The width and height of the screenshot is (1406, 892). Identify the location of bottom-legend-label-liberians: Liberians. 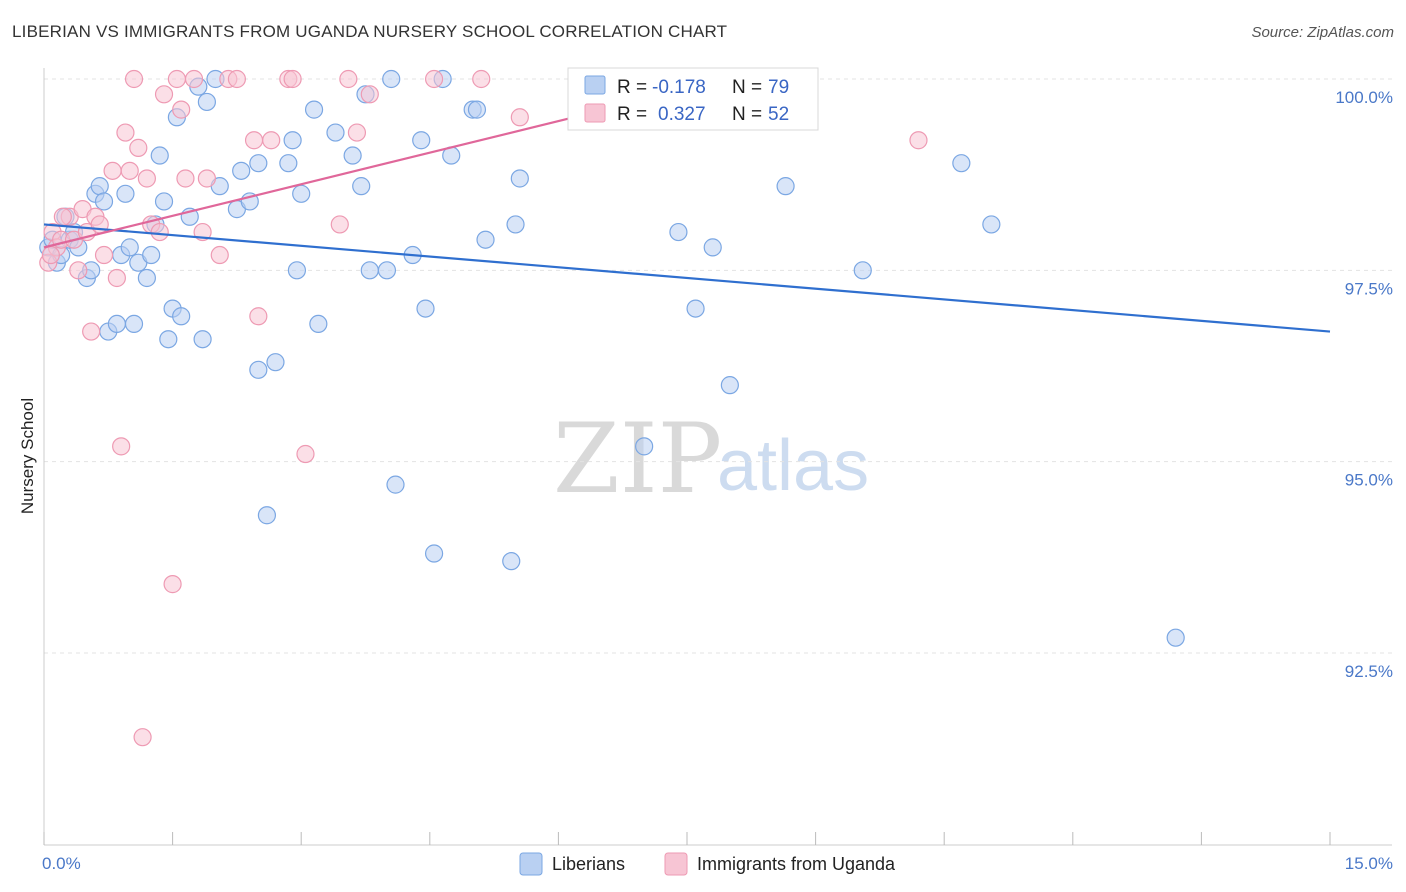
(588, 864).